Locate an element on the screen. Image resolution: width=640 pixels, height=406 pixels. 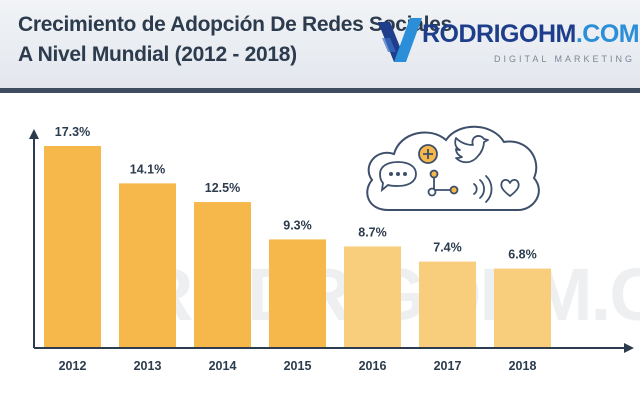
plus-icon is located at coordinates (428, 154).